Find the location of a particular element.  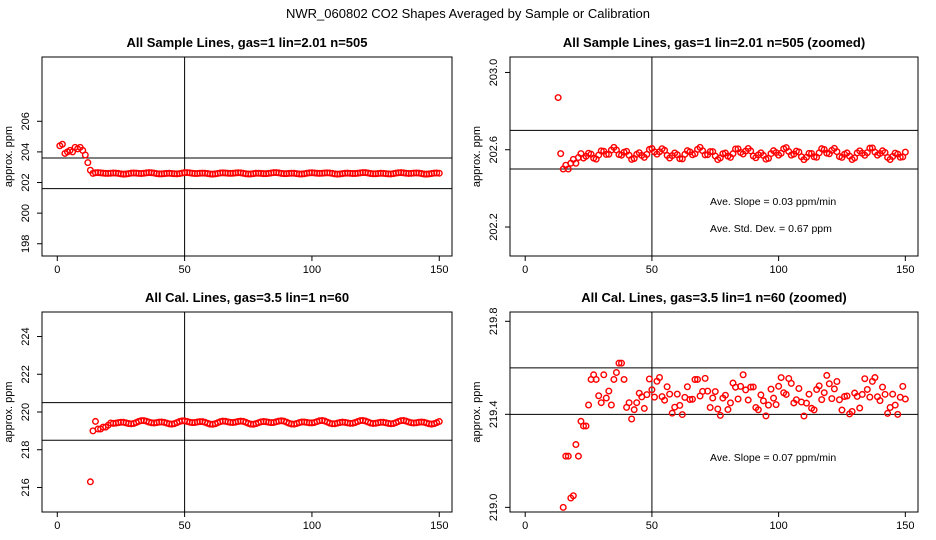

y-tick-label: 224 is located at coordinates (26, 336).